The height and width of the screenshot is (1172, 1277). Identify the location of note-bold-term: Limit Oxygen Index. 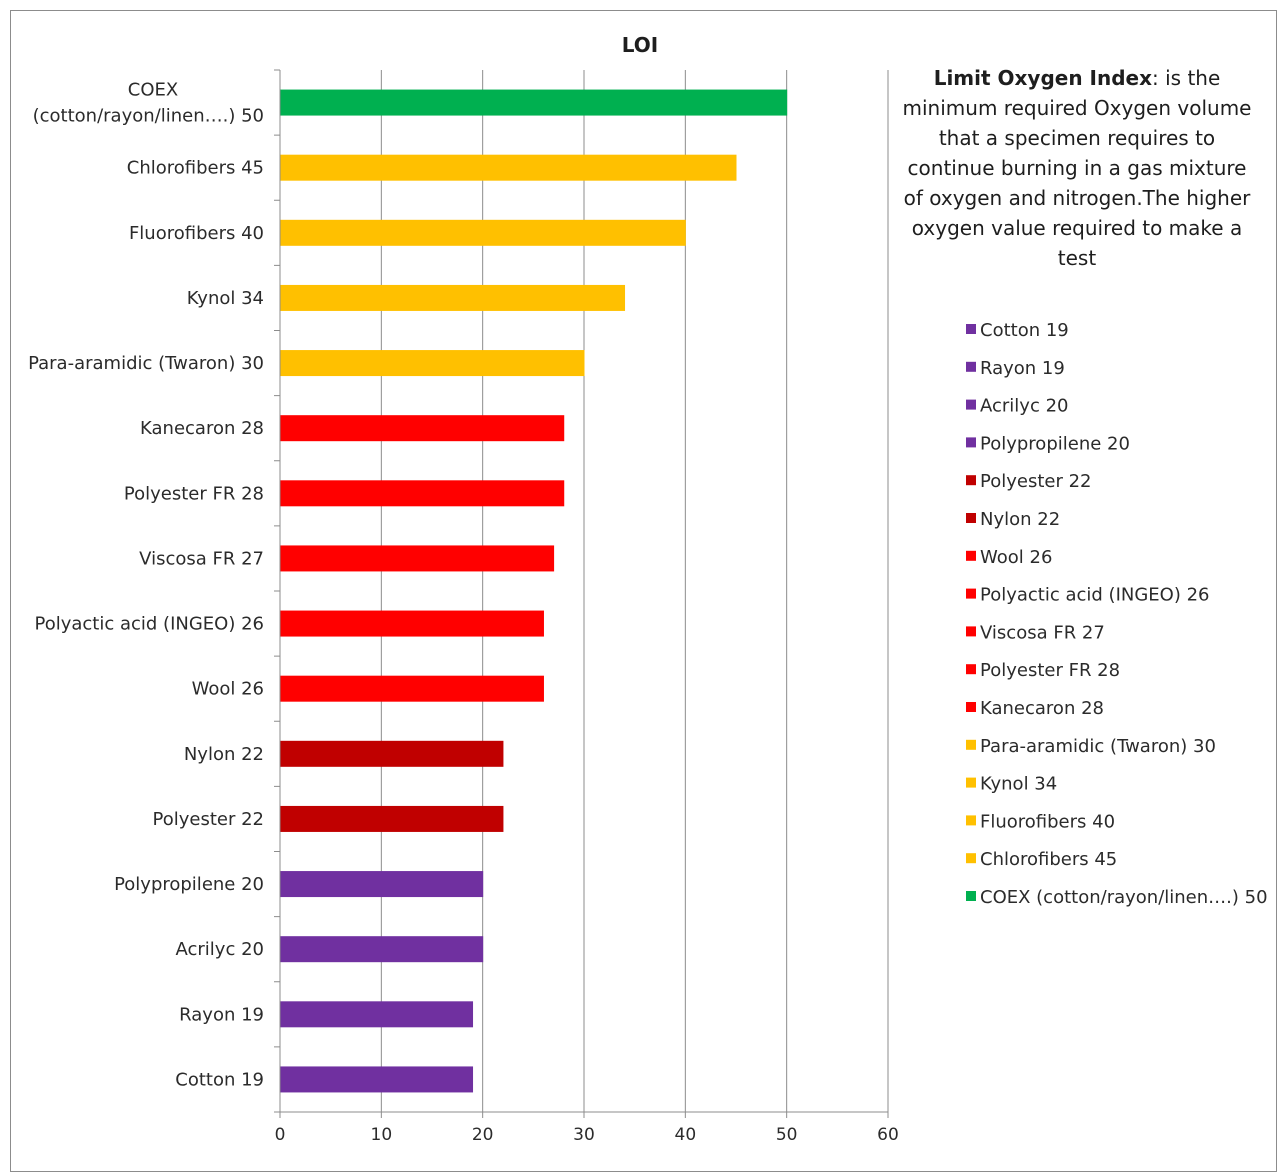
(1043, 78).